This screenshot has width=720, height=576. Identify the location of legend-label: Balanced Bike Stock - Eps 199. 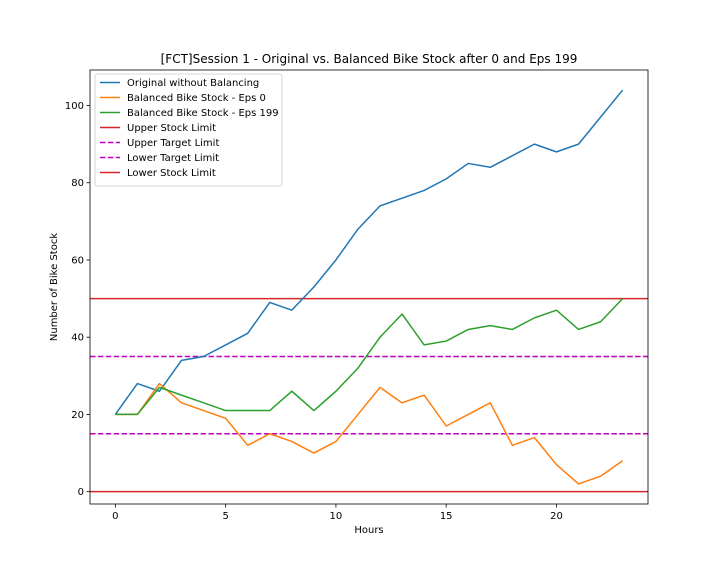
(203, 113).